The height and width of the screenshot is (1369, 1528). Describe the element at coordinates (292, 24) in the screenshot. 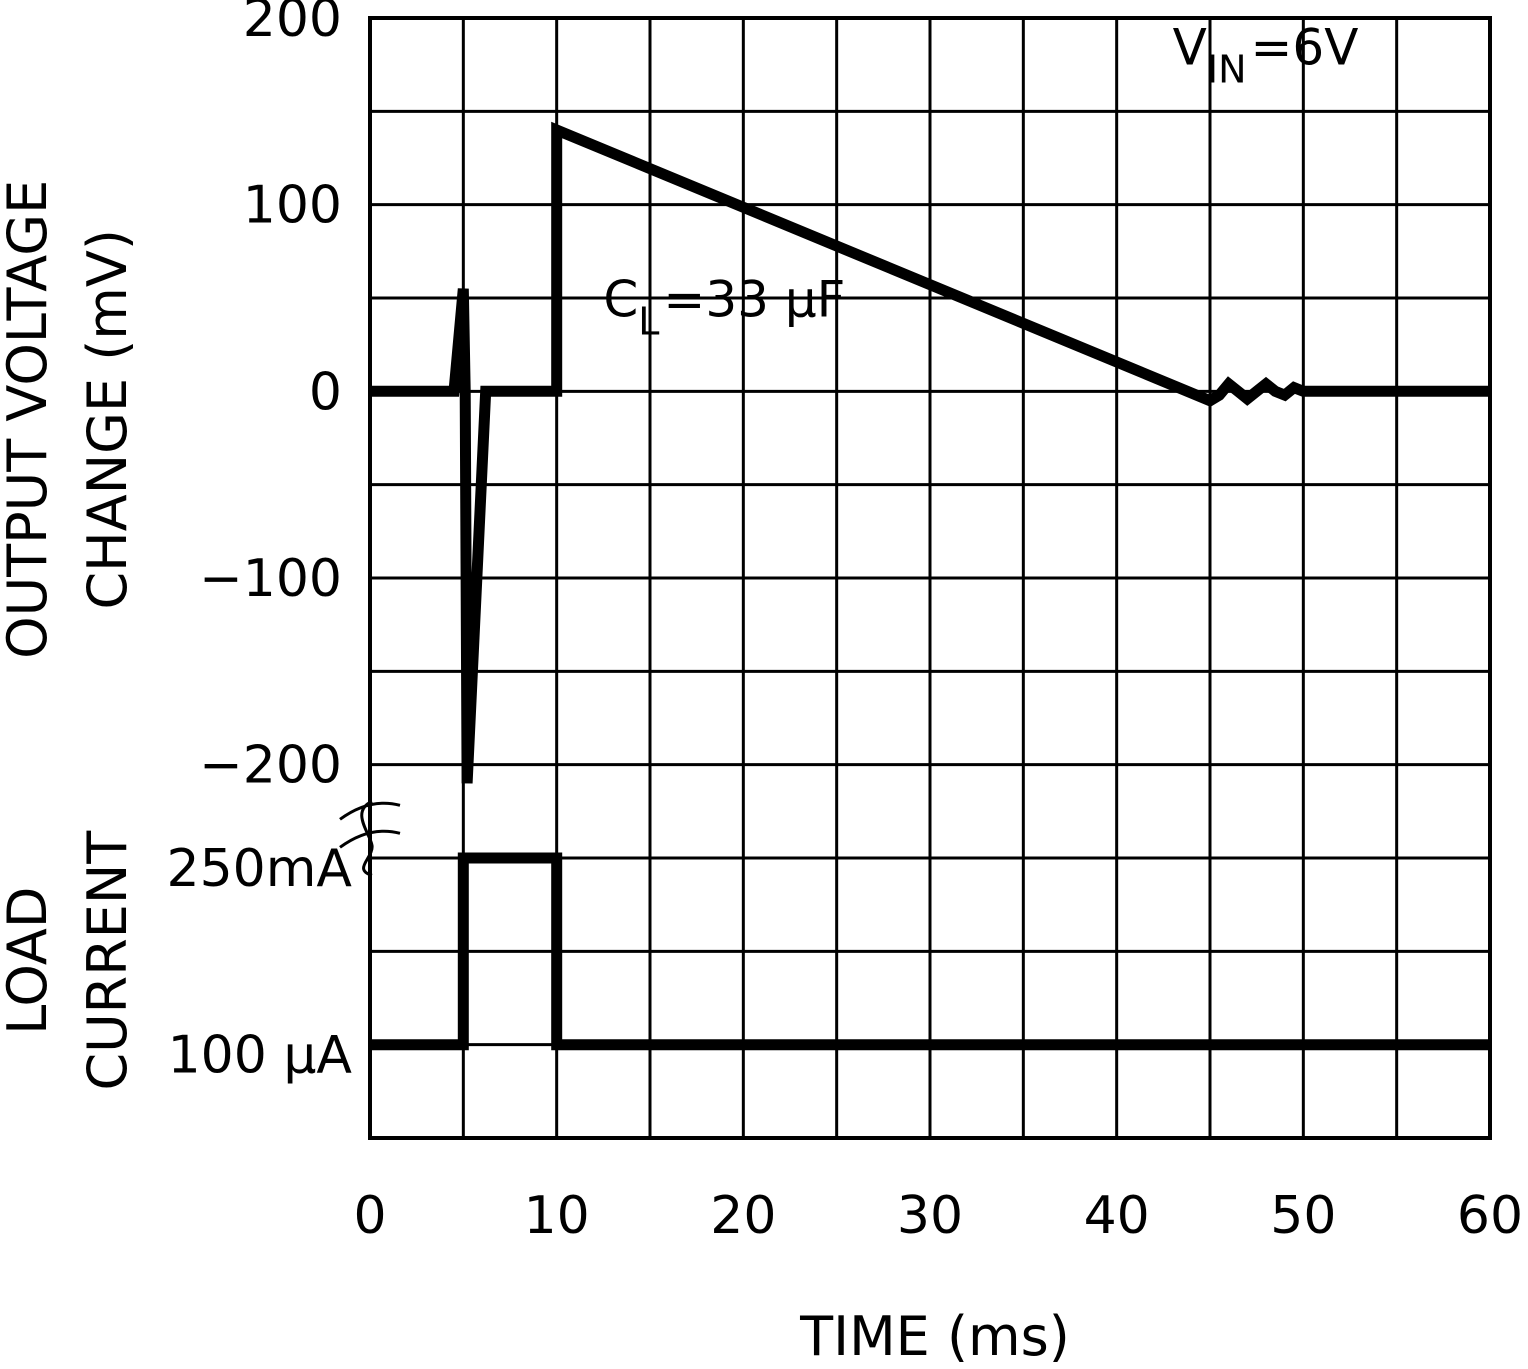

I see `y-tick-label: 200` at that location.